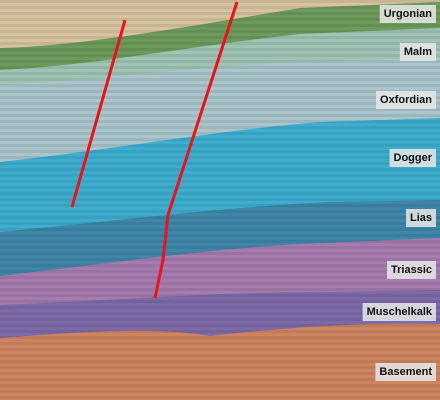  I want to click on layer-label: Basement, so click(405, 372).